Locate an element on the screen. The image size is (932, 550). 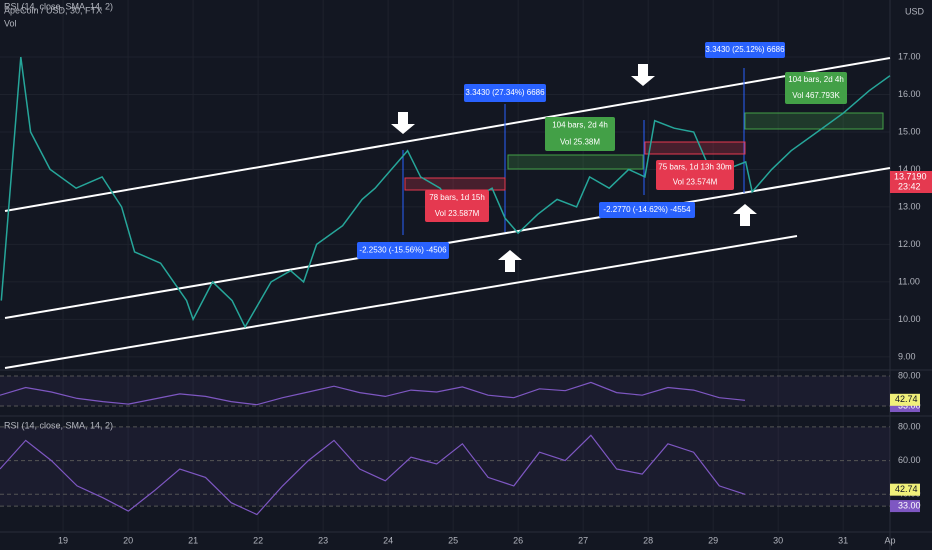
y-tick-label: 16.00 is located at coordinates (909, 94).